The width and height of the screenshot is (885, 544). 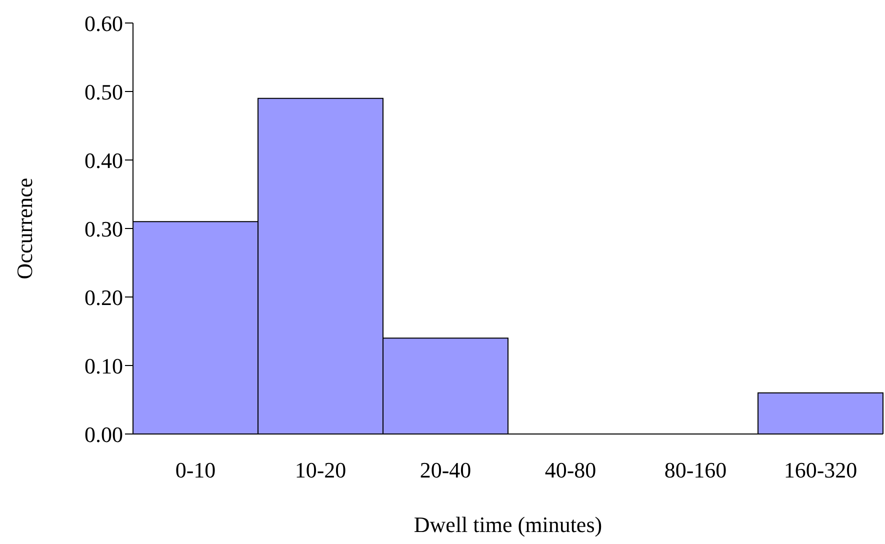 I want to click on y-tick-label: 0.20, so click(x=103, y=297).